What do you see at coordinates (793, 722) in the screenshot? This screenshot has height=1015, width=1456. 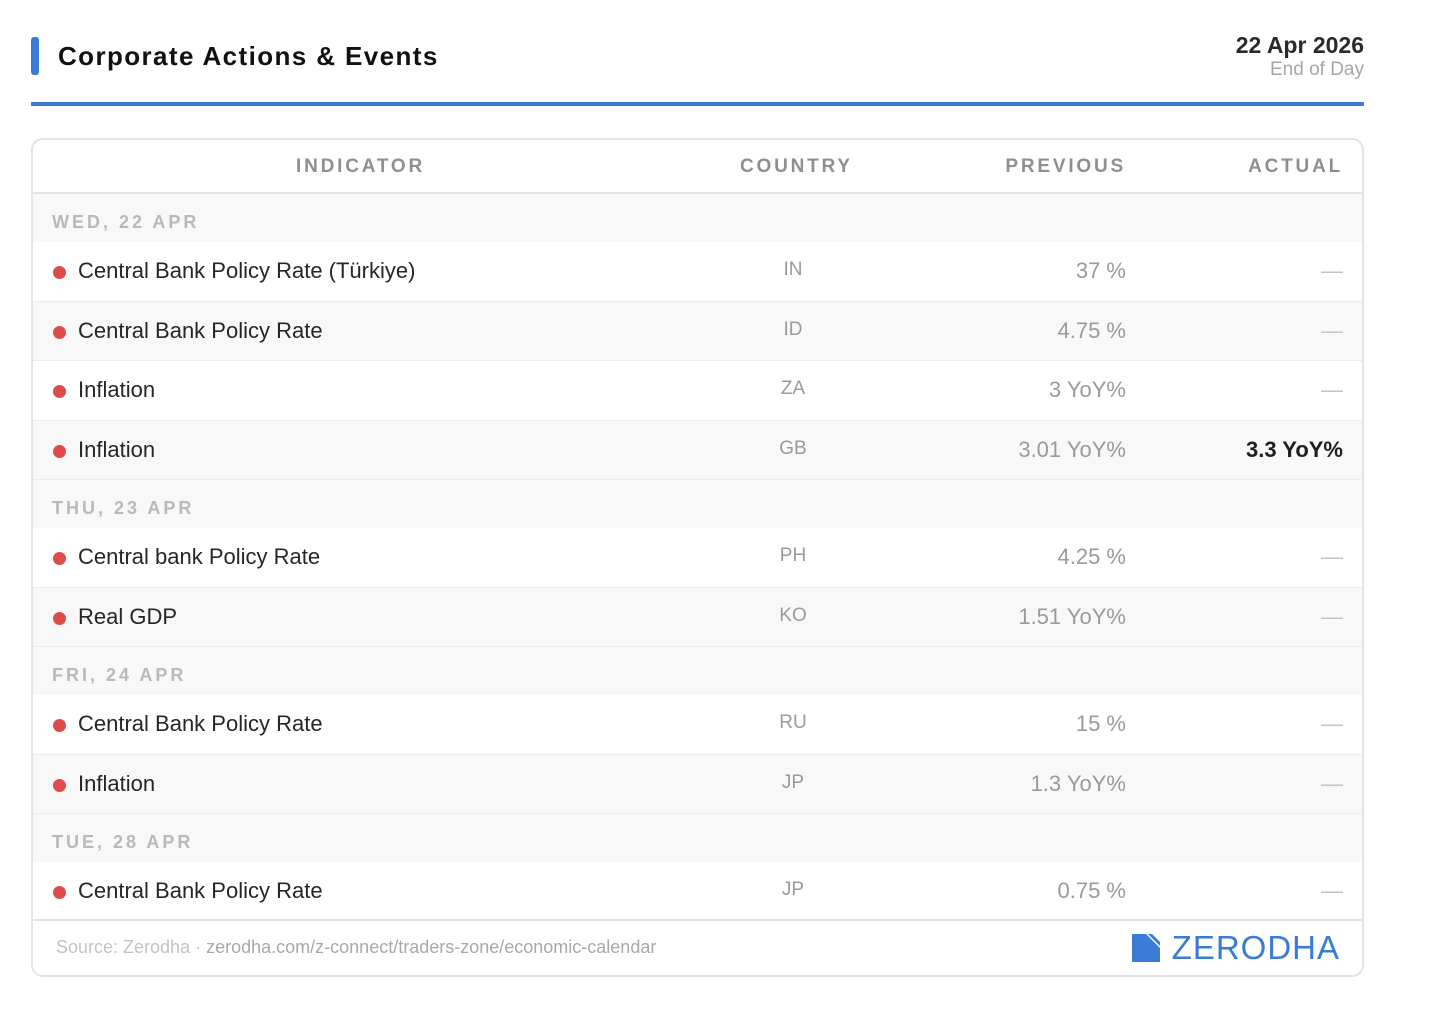 I see `country-cell: RU` at bounding box center [793, 722].